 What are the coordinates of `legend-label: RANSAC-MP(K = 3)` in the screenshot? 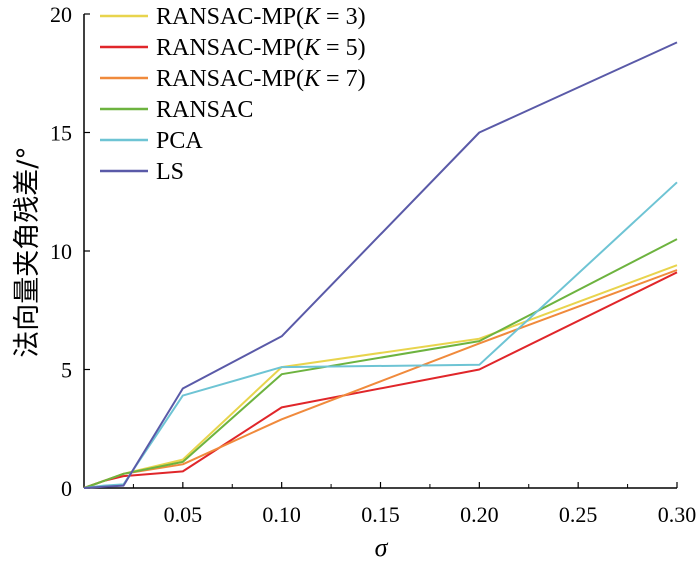 It's located at (261, 17).